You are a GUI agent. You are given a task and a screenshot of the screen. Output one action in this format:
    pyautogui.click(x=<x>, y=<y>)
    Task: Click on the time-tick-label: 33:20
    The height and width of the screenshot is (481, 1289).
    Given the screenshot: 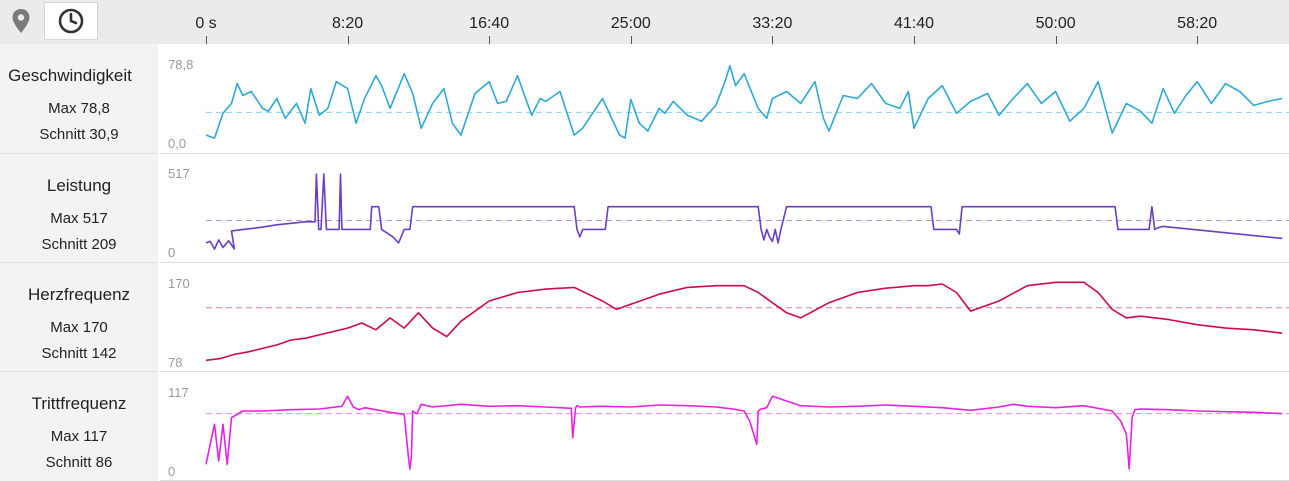 What is the action you would take?
    pyautogui.click(x=772, y=23)
    